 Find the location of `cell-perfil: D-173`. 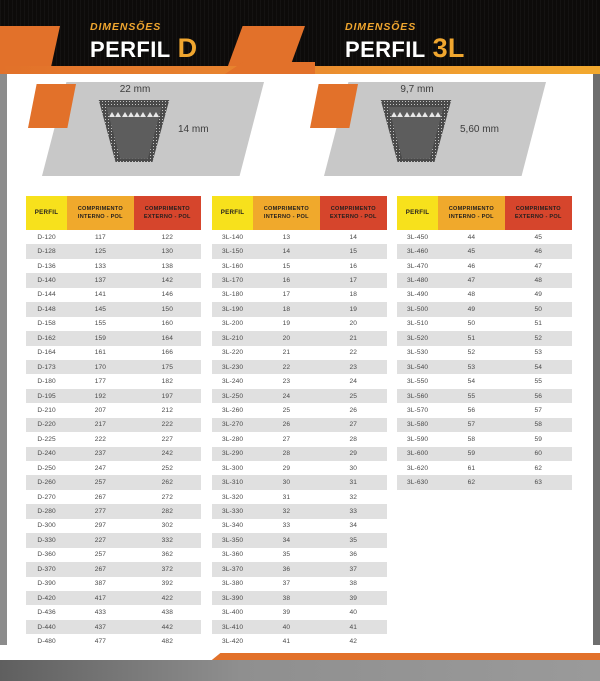

cell-perfil: D-173 is located at coordinates (47, 367).